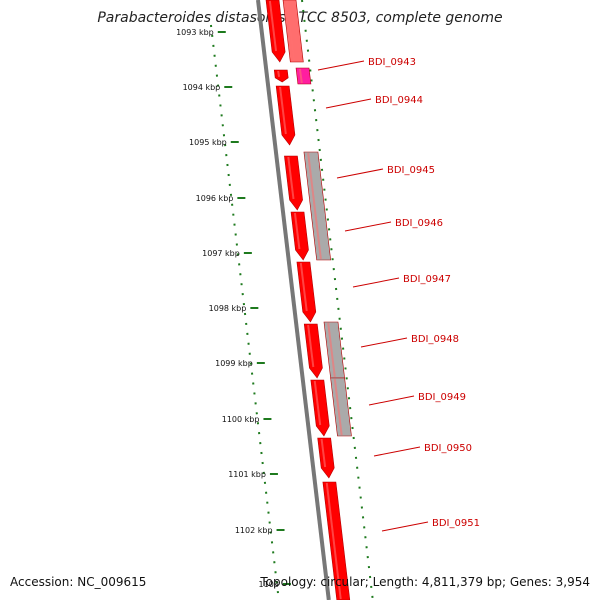  I want to click on kbp-tick-label: 1099 kbp, so click(234, 363).